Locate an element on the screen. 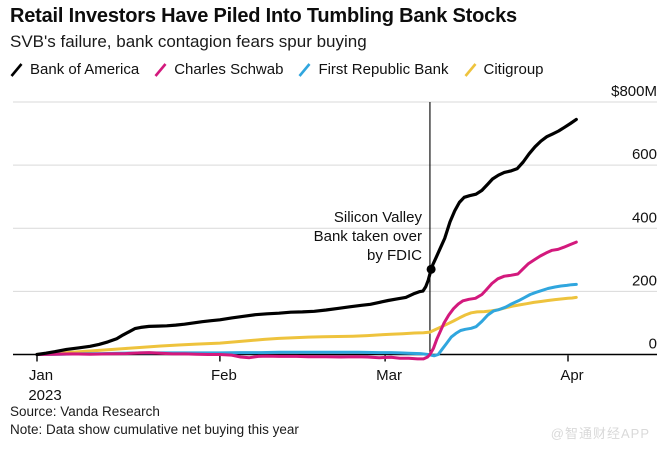  x-tick-year-label: 2023 is located at coordinates (44, 395).